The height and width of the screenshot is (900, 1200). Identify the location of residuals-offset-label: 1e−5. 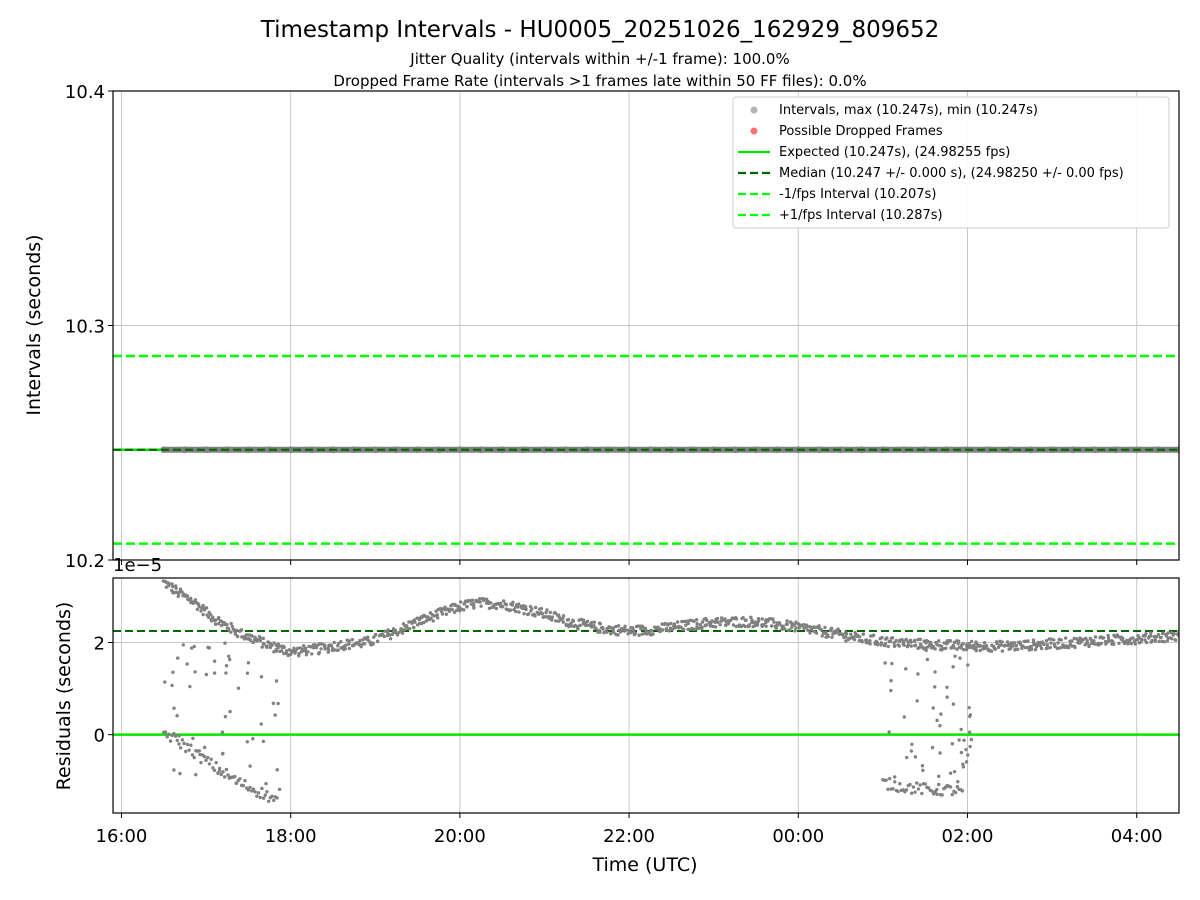
(137, 565).